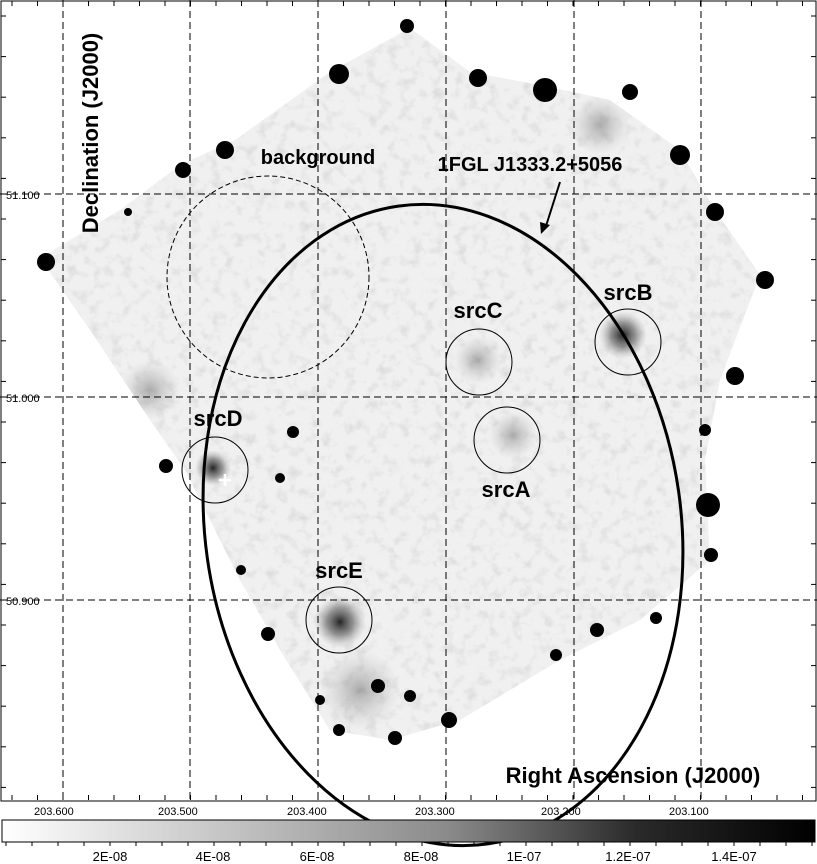  Describe the element at coordinates (689, 812) in the screenshot. I see `ra-tick-label: 203.100` at that location.